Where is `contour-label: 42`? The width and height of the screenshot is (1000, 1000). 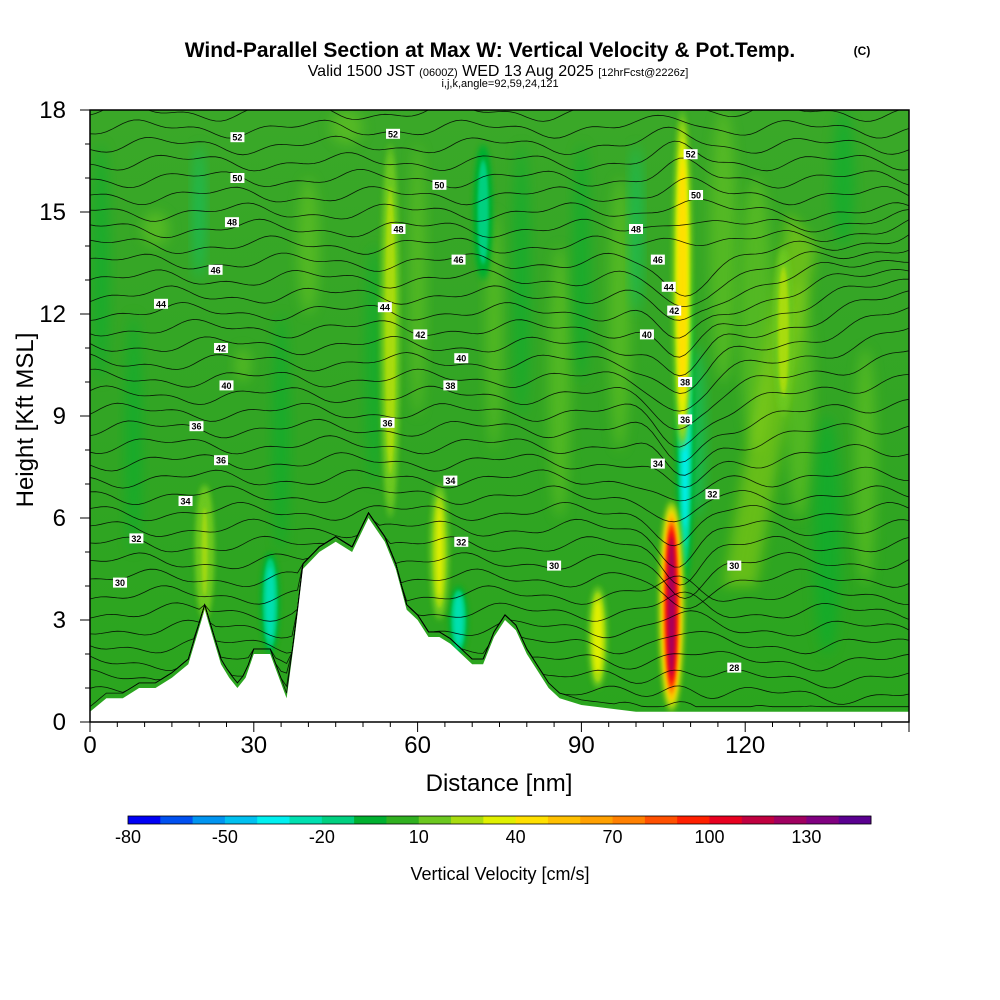 contour-label: 42 is located at coordinates (221, 348).